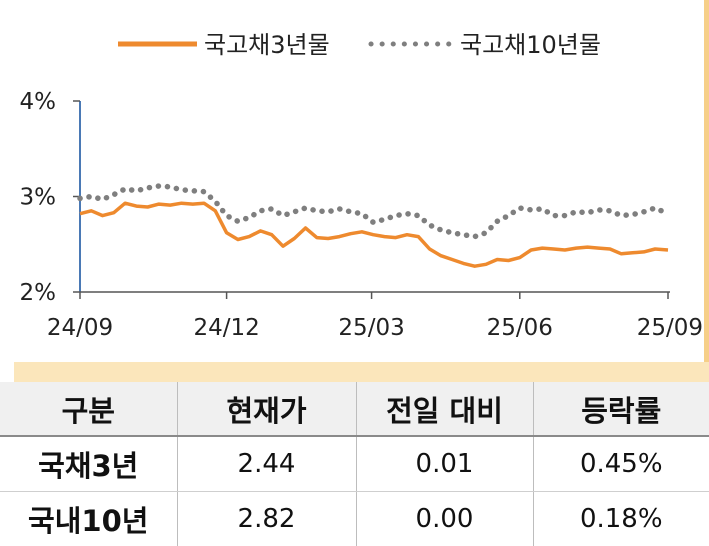 Image resolution: width=709 pixels, height=546 pixels. What do you see at coordinates (444, 409) in the screenshot?
I see `header-change: 전일 대비` at bounding box center [444, 409].